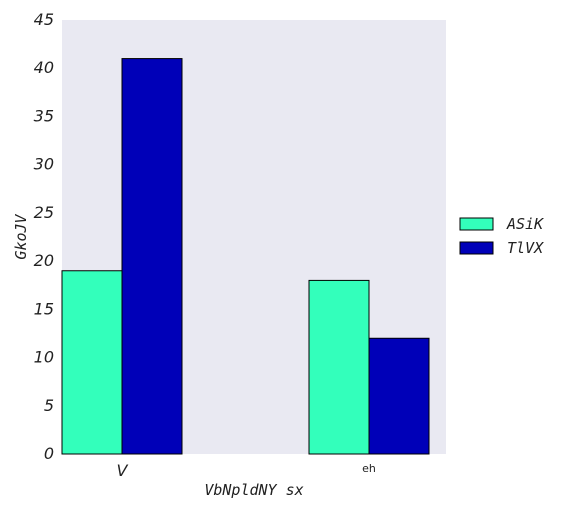 This screenshot has height=511, width=584. Describe the element at coordinates (49, 453) in the screenshot. I see `y-tick-label: 0` at that location.